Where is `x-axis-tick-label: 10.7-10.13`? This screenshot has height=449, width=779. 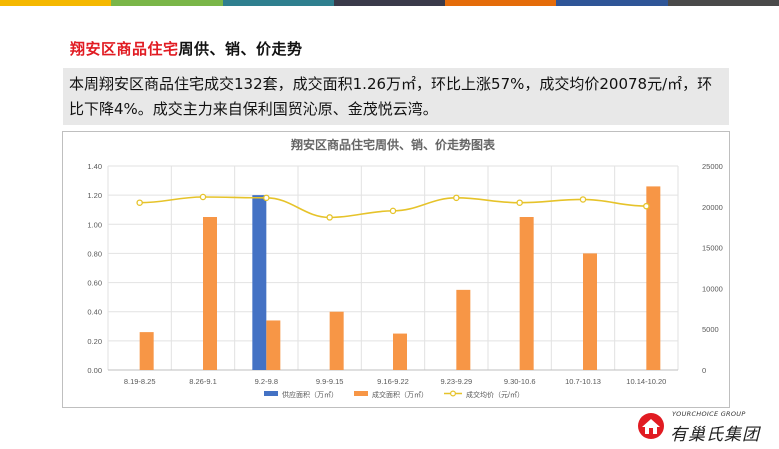 x-axis-tick-label: 10.7-10.13 is located at coordinates (583, 381).